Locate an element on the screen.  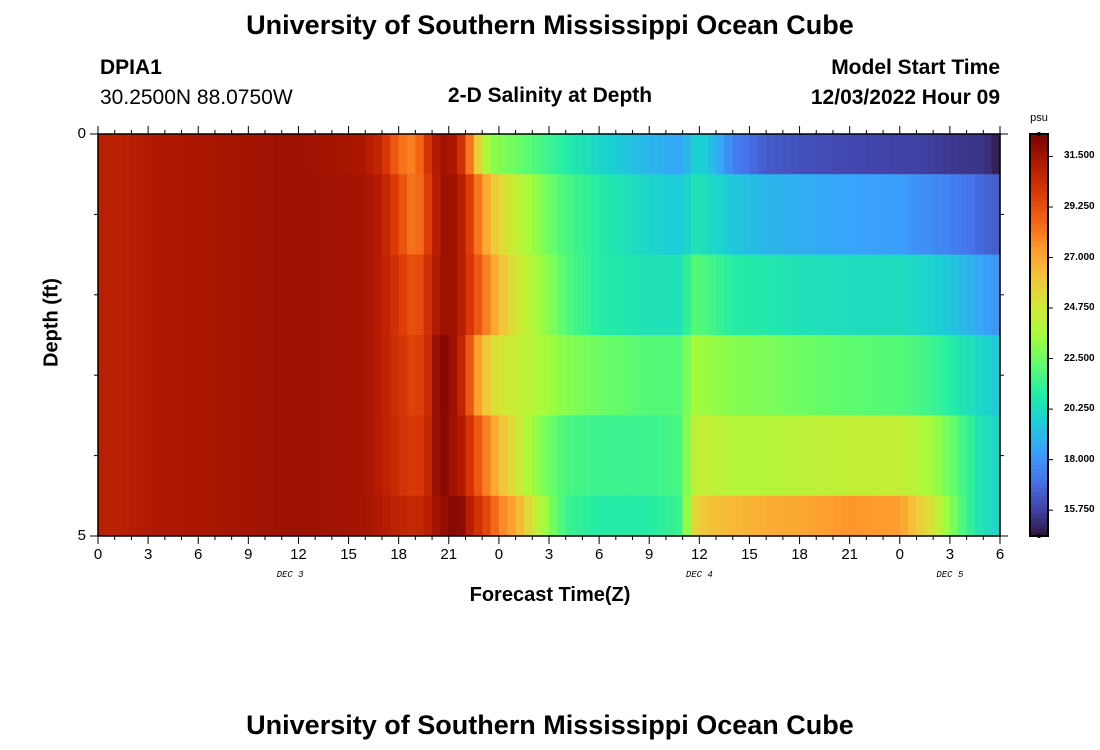
model-start-value: 12/03/2022 Hour 09 is located at coordinates (905, 97).